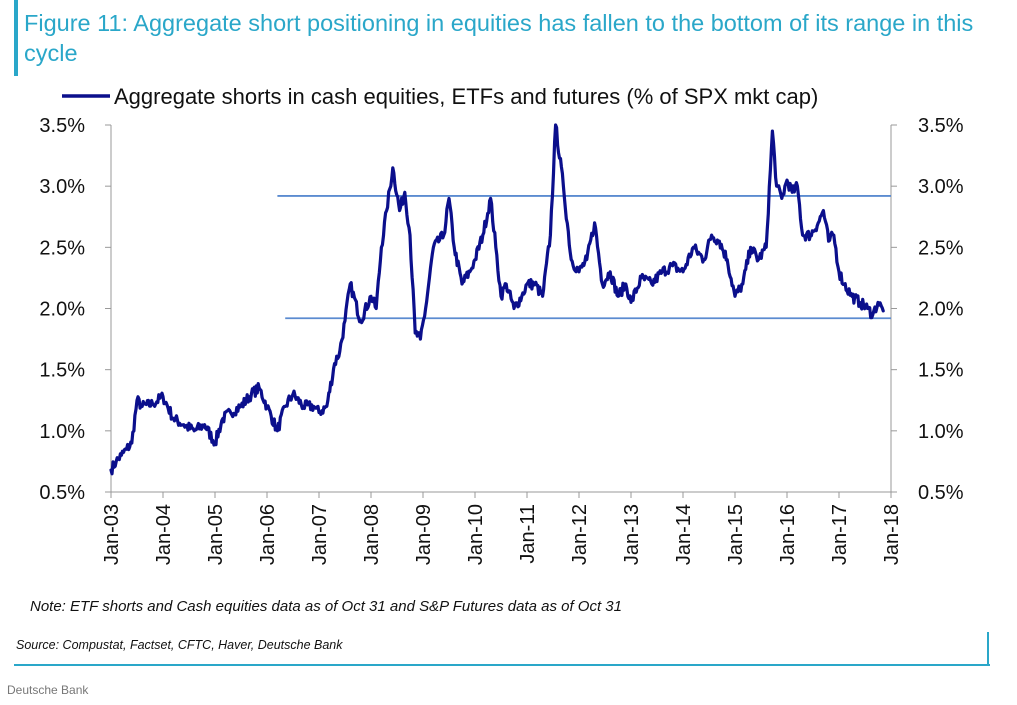  I want to click on x-tick-label: Jan-09, so click(424, 534).